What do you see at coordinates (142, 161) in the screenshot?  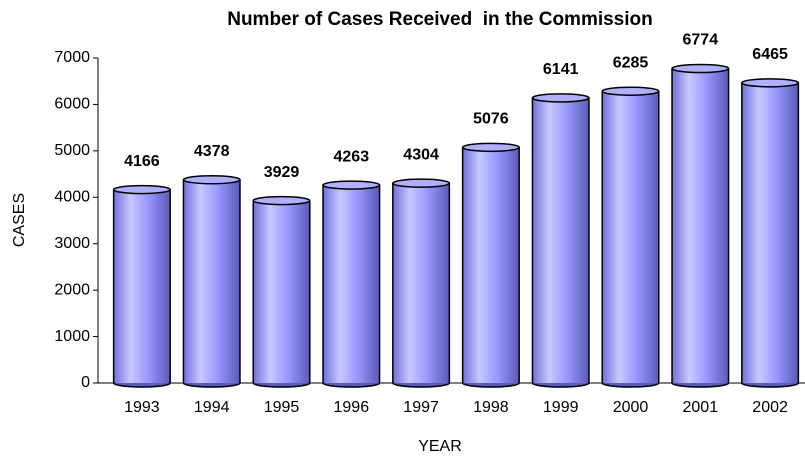 I see `value-label: 4166` at bounding box center [142, 161].